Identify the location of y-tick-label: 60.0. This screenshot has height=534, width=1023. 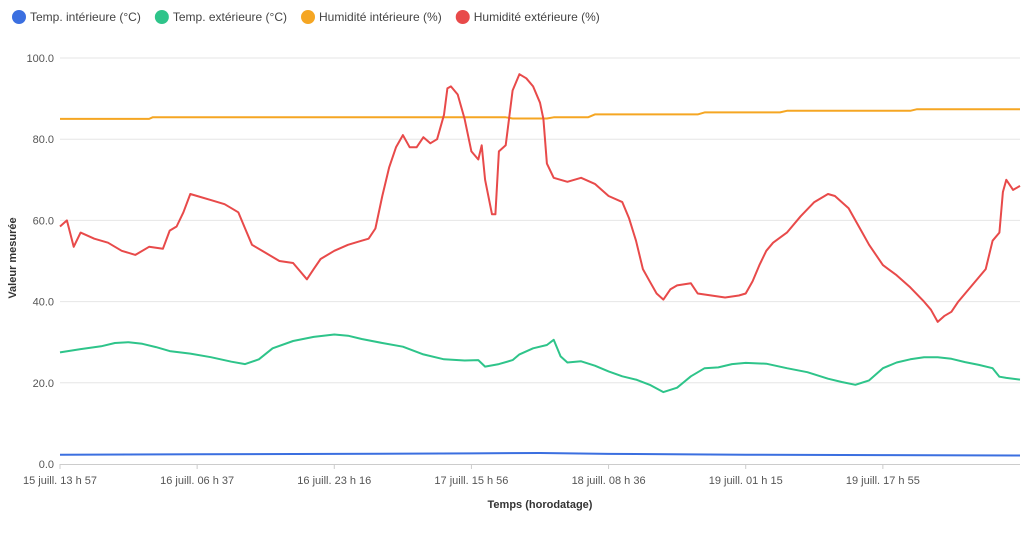
(43, 221).